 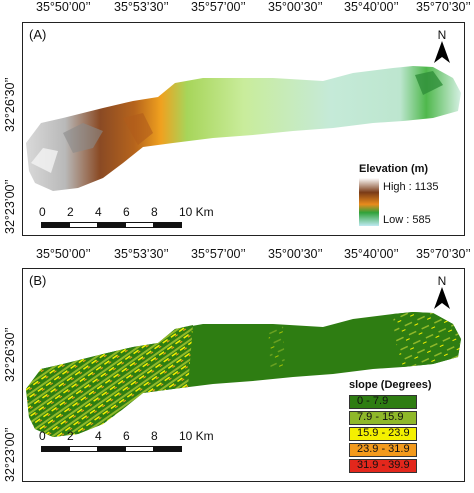 I want to click on legend-label: 15.9 - 23.9, so click(x=383, y=433).